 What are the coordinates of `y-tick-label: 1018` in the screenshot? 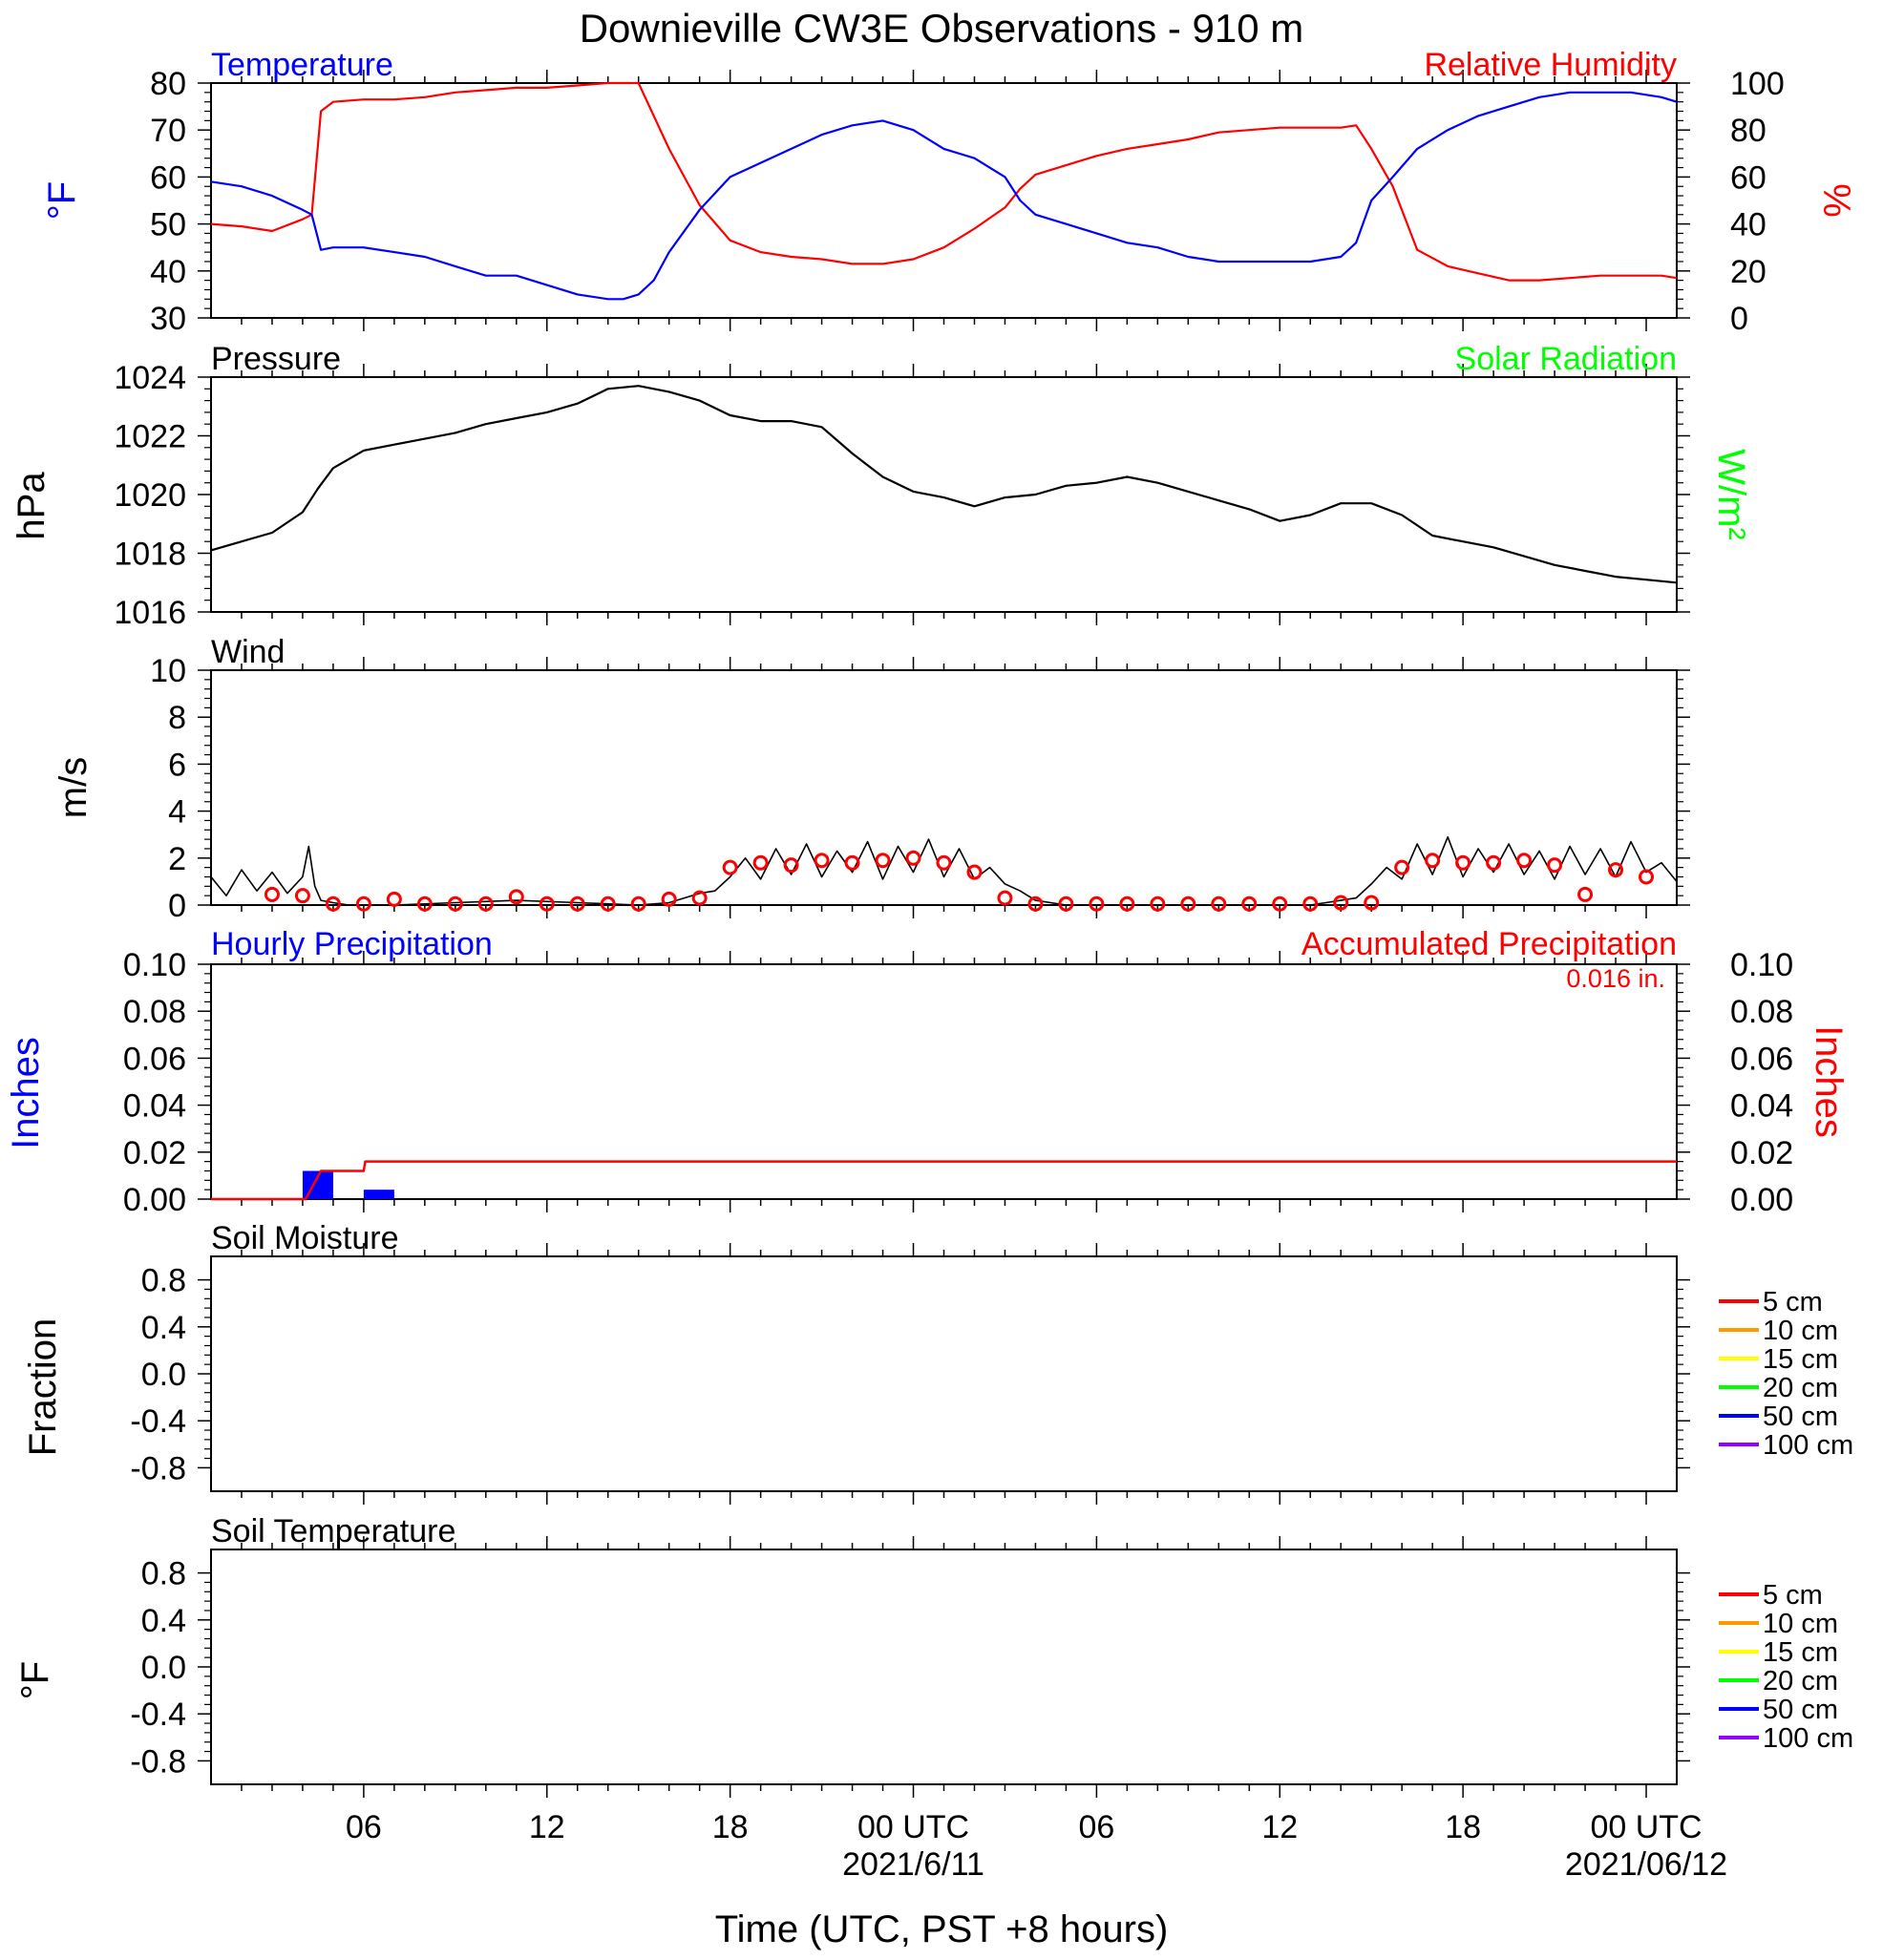 It's located at (150, 555).